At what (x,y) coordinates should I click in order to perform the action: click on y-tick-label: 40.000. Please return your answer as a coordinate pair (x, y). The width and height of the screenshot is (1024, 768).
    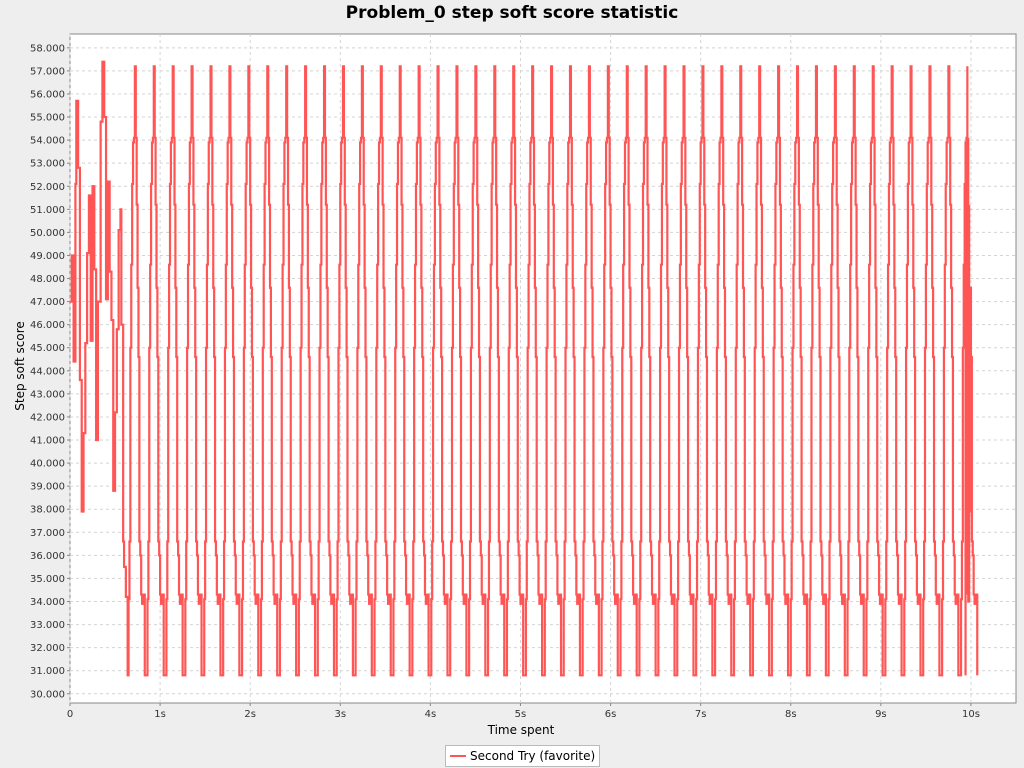
    Looking at the image, I should click on (47, 464).